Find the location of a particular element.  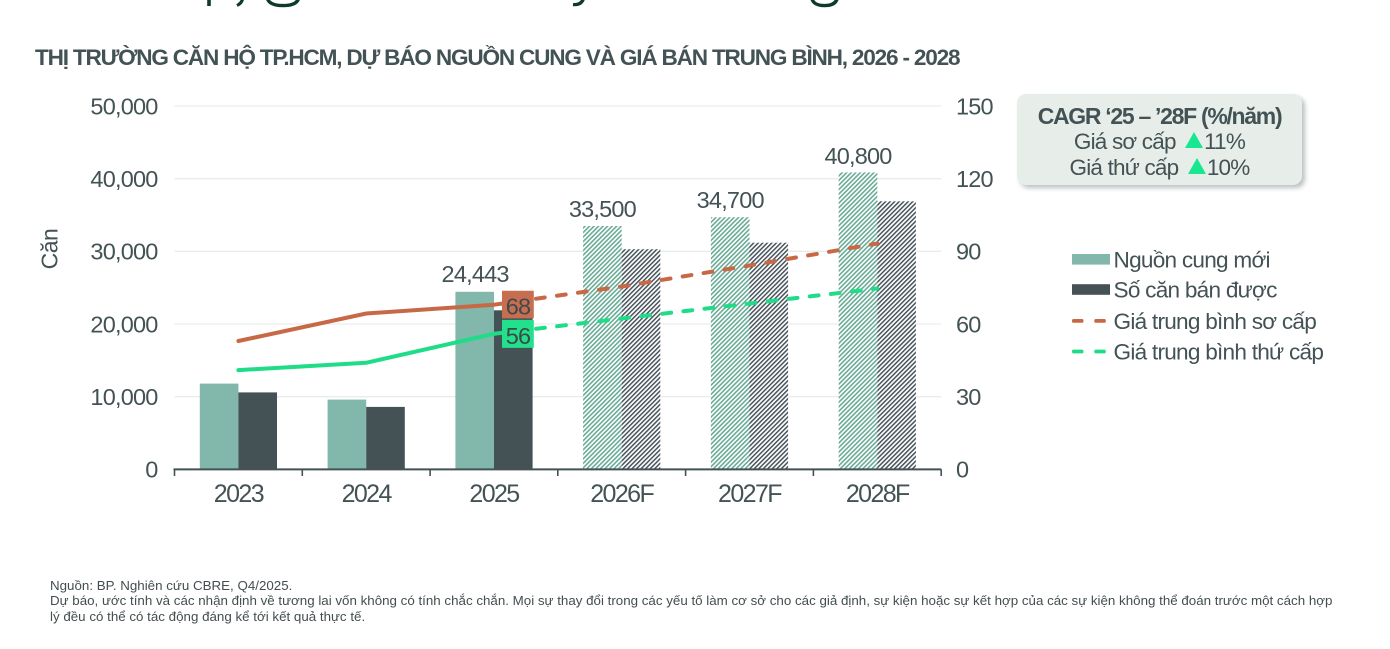

svg-text: 33,500 is located at coordinates (603, 209).